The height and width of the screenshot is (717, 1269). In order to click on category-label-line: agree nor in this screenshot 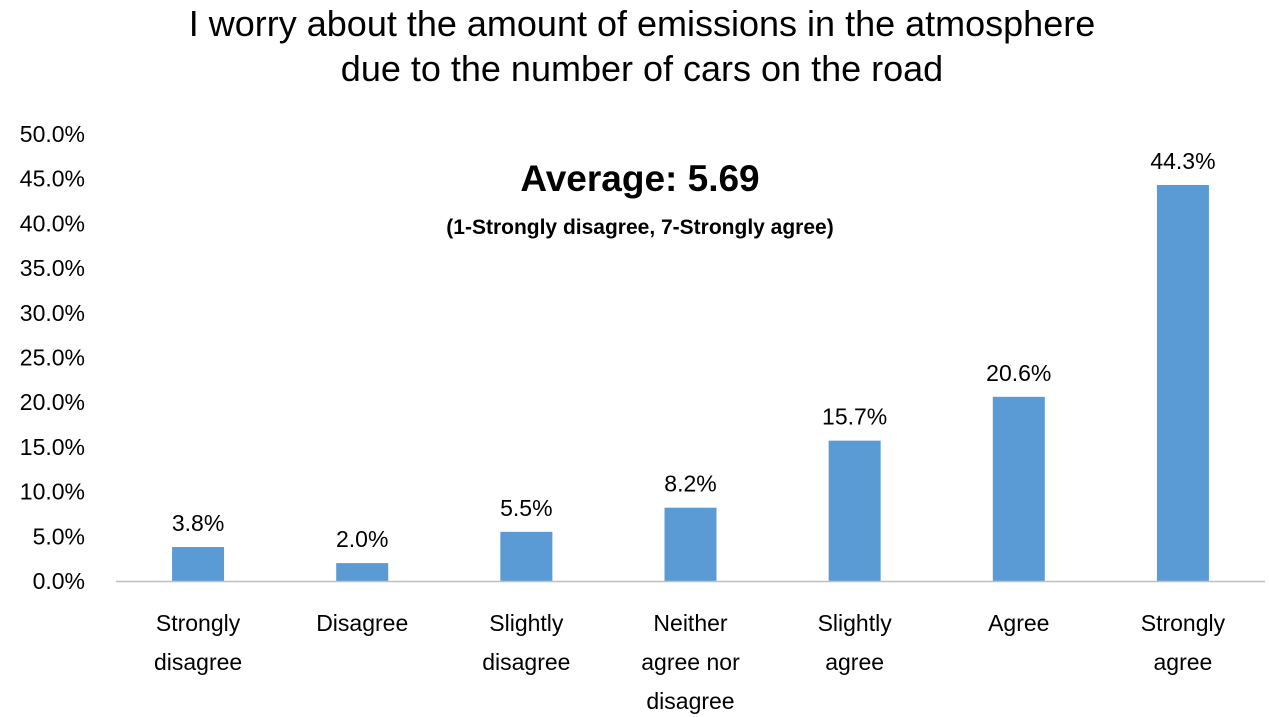, I will do `click(690, 662)`.